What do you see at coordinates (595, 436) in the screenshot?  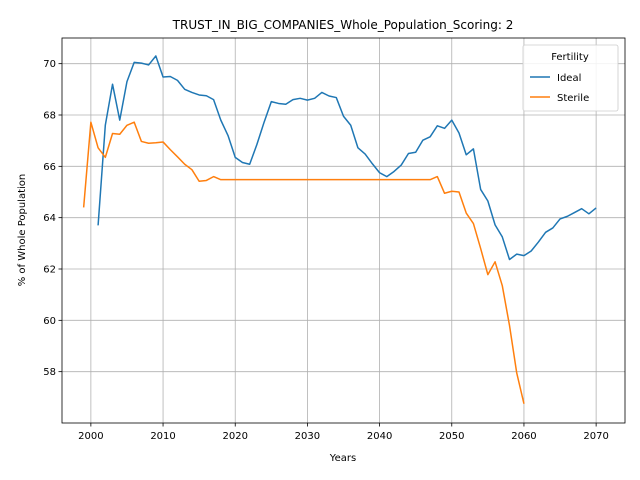 I see `x-tick-label: 2070` at bounding box center [595, 436].